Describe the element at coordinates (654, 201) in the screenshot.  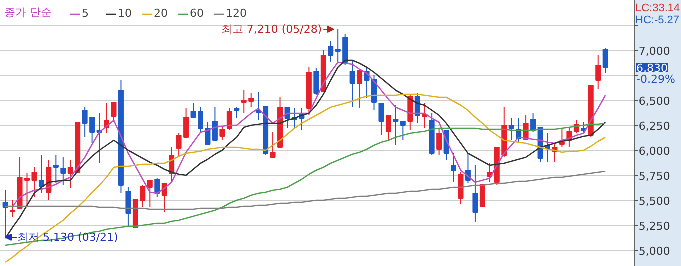
I see `y-tick-label: 5,500` at that location.